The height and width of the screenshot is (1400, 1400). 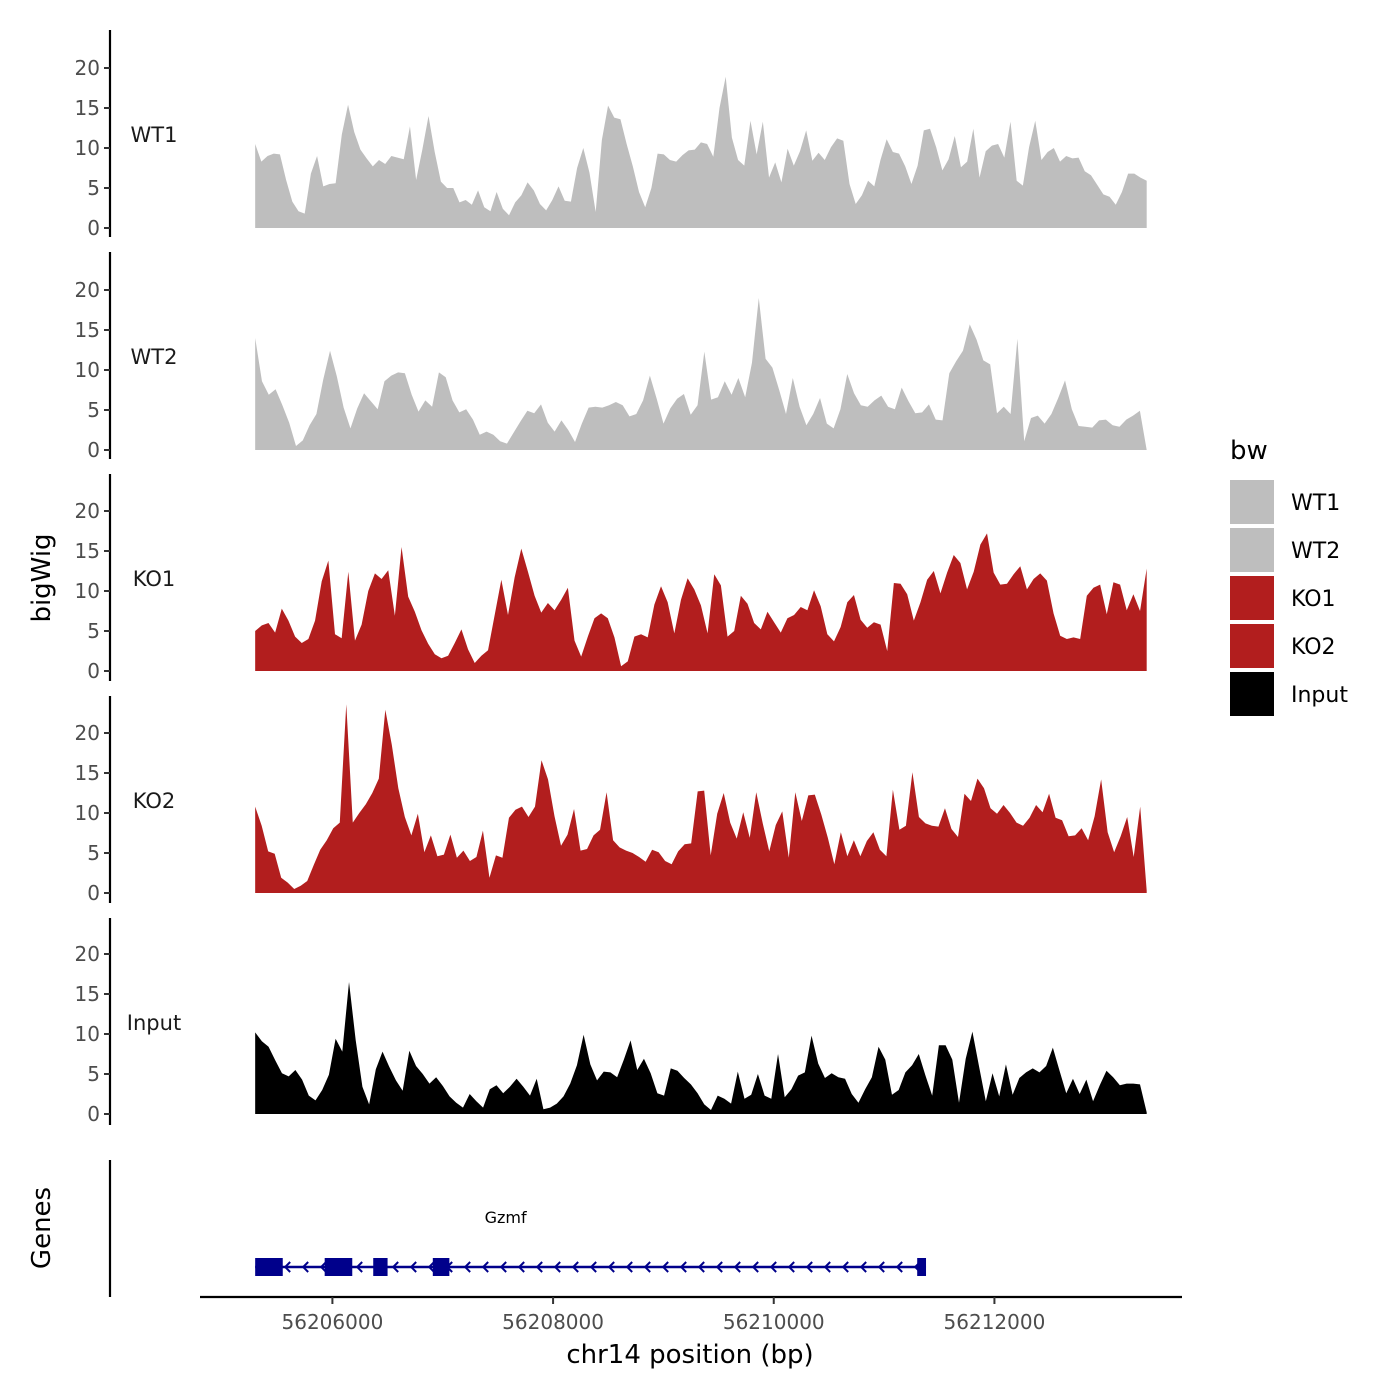 What do you see at coordinates (154, 801) in the screenshot?
I see `track-label: KO2` at bounding box center [154, 801].